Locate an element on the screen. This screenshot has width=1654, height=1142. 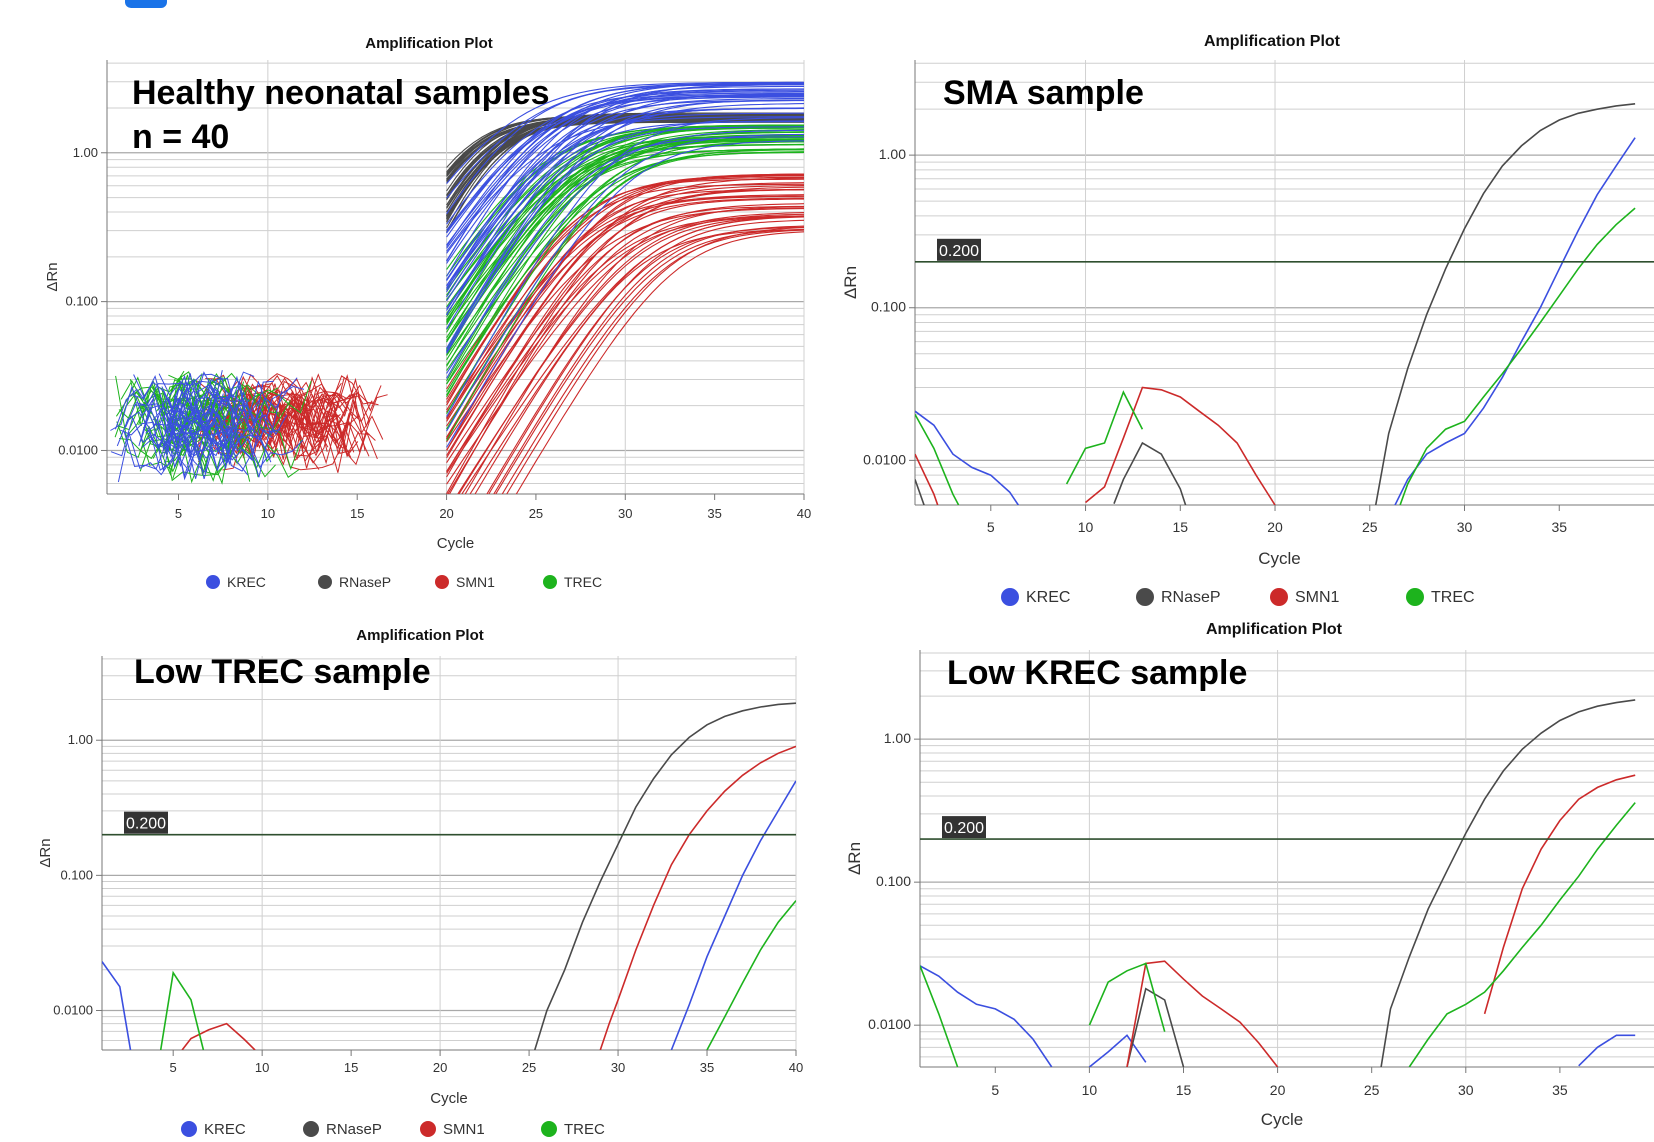
baseline-noise-smn1 is located at coordinates (276, 439).